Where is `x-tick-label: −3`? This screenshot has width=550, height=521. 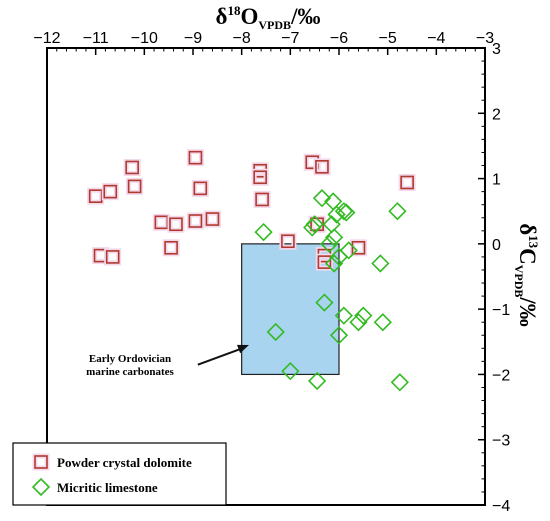 x-tick-label: −3 is located at coordinates (485, 38).